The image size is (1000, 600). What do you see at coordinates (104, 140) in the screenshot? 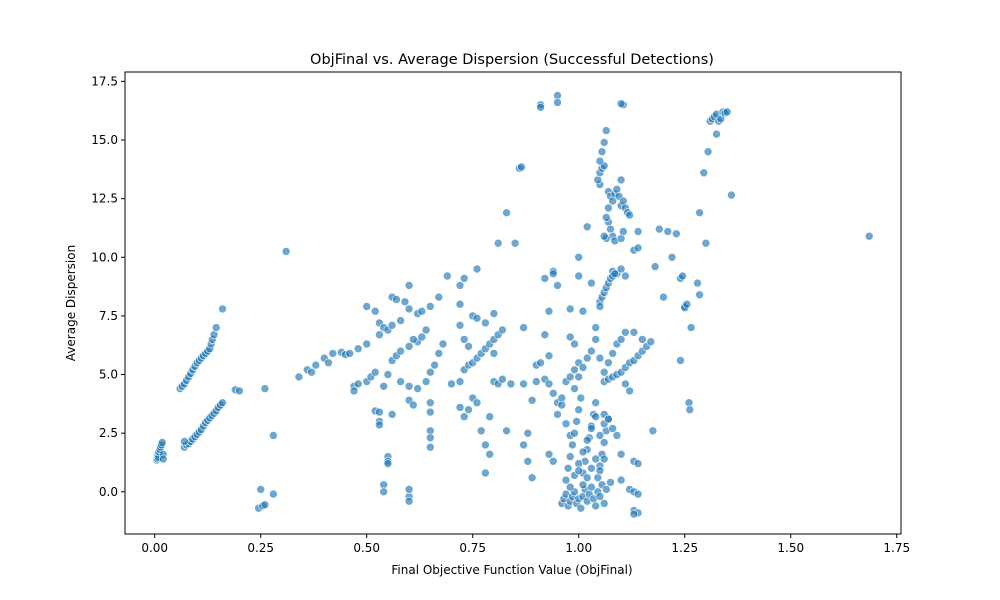
I see `y-tick-label: 15.0` at bounding box center [104, 140].